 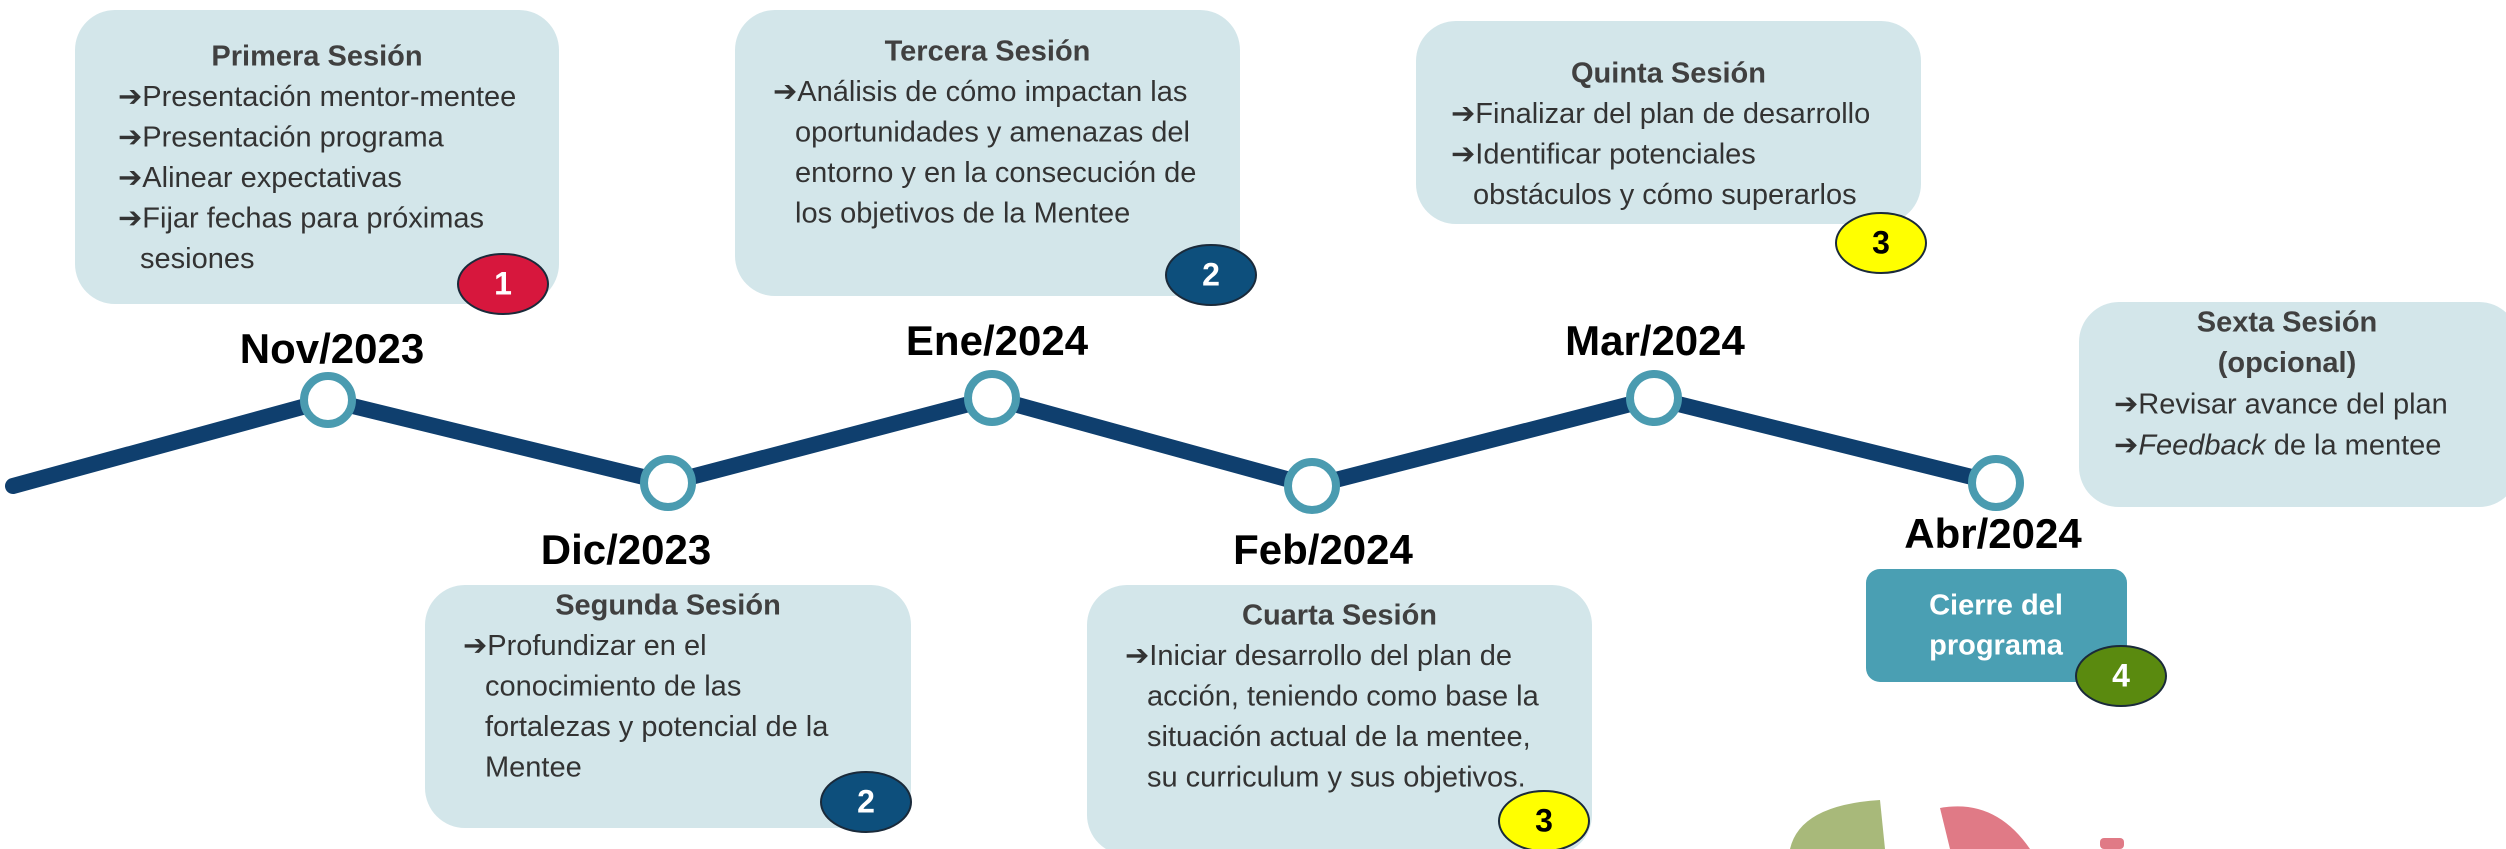 What do you see at coordinates (668, 606) in the screenshot?
I see `session-title: Segunda Sesión` at bounding box center [668, 606].